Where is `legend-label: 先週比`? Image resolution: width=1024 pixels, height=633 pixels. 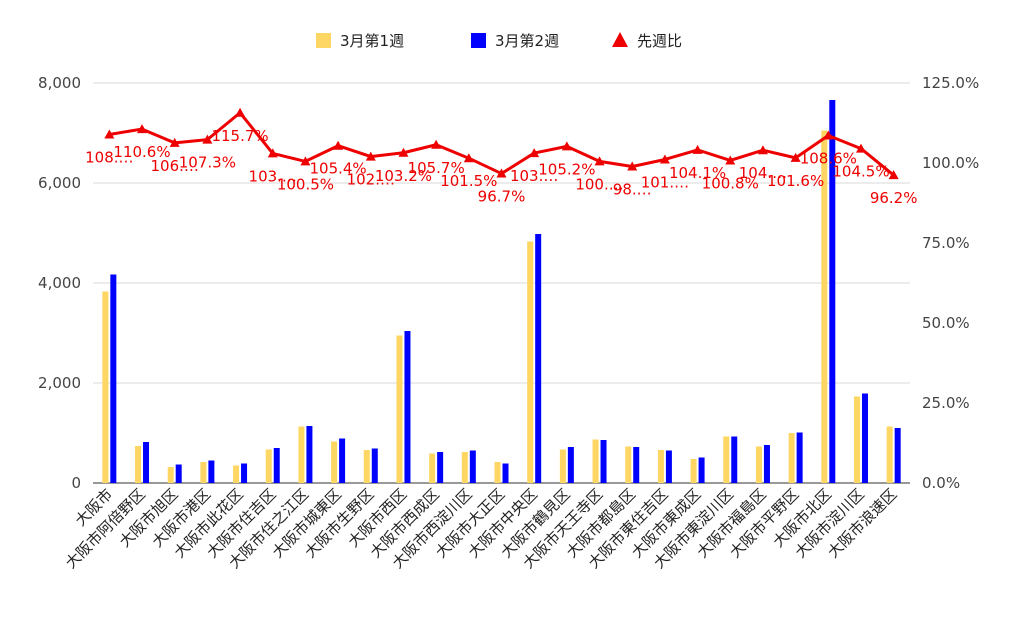
legend-label: 先週比 is located at coordinates (659, 41).